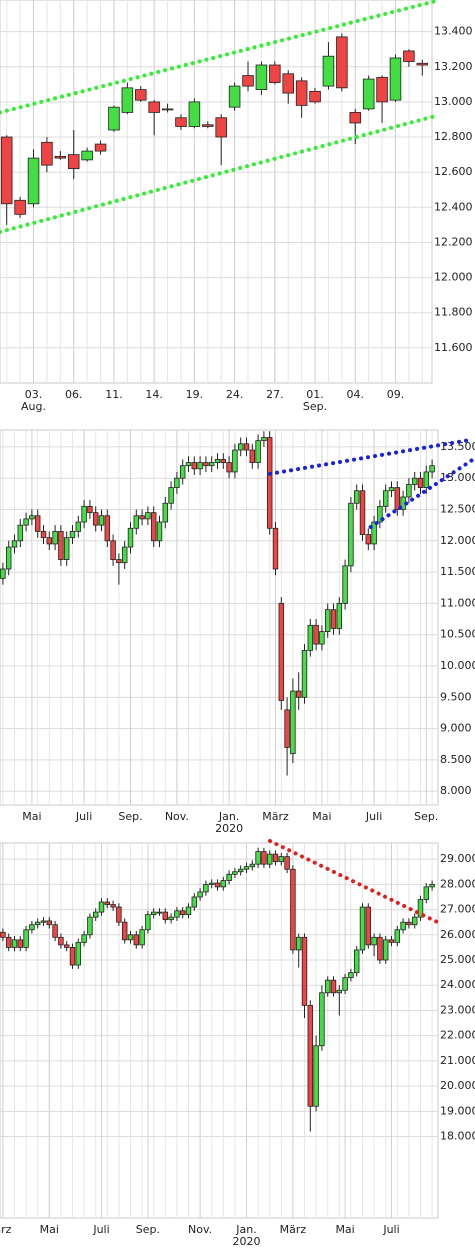 This screenshot has width=475, height=1254. I want to click on x-tick-label: Mai, so click(31, 816).